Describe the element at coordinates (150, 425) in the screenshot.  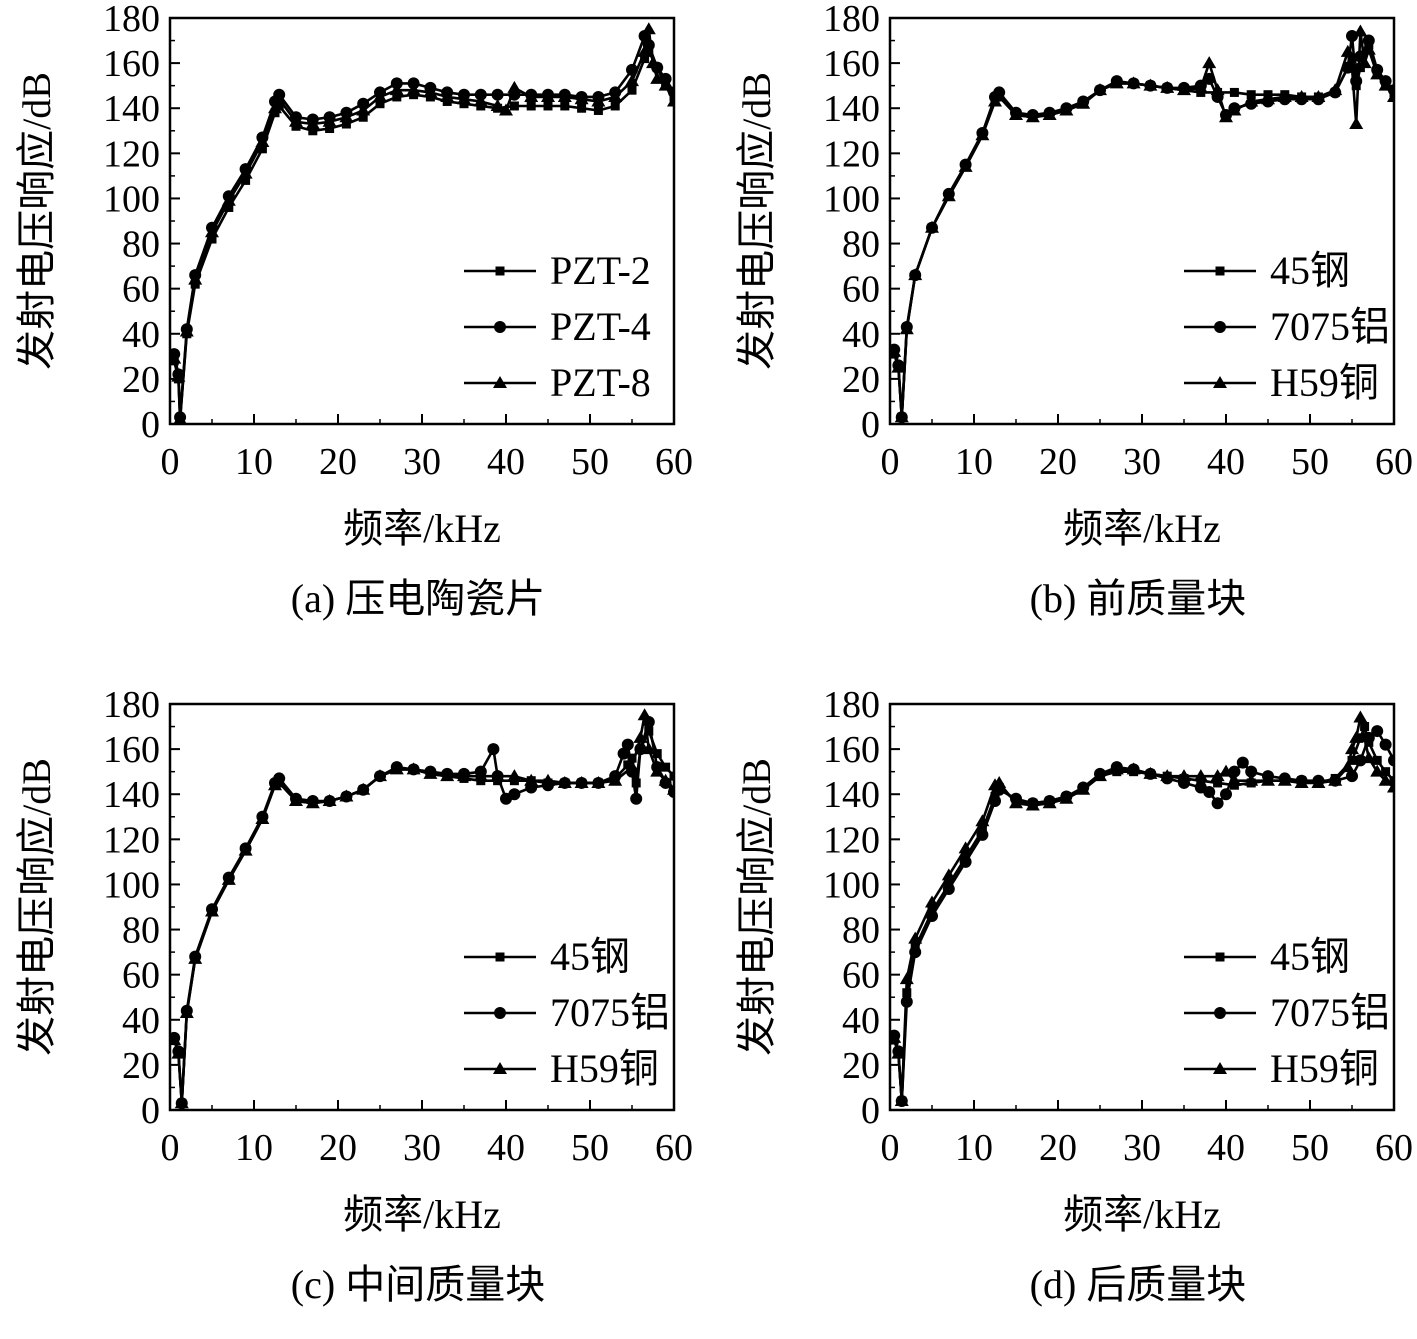
I see `y-tick-label: 0` at that location.